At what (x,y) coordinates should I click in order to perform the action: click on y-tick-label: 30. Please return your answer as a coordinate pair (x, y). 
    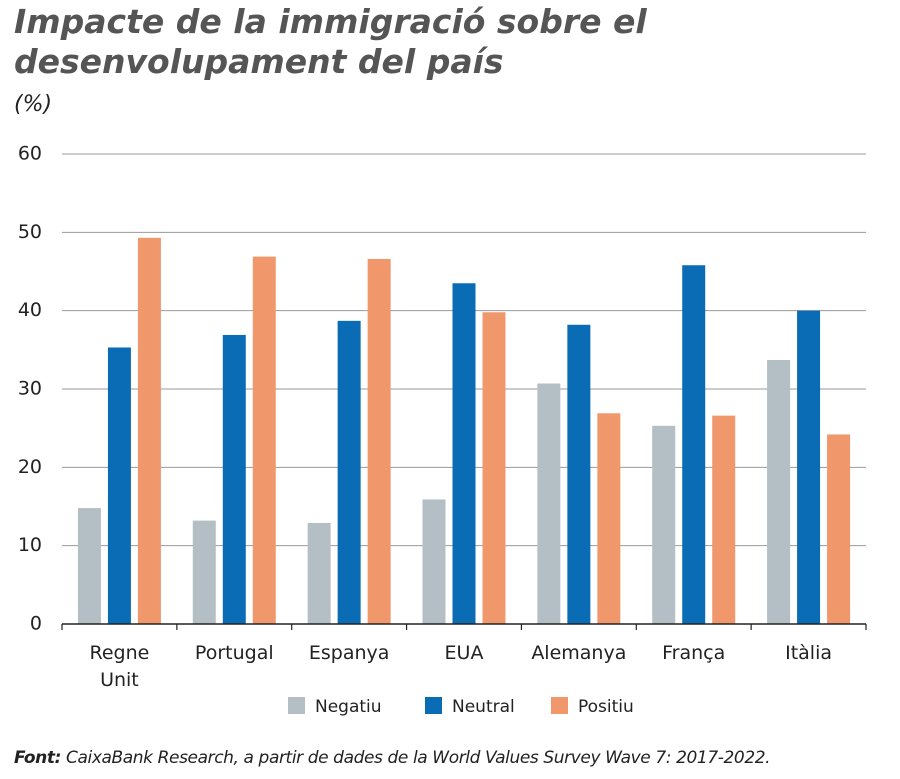
    Looking at the image, I should click on (30, 389).